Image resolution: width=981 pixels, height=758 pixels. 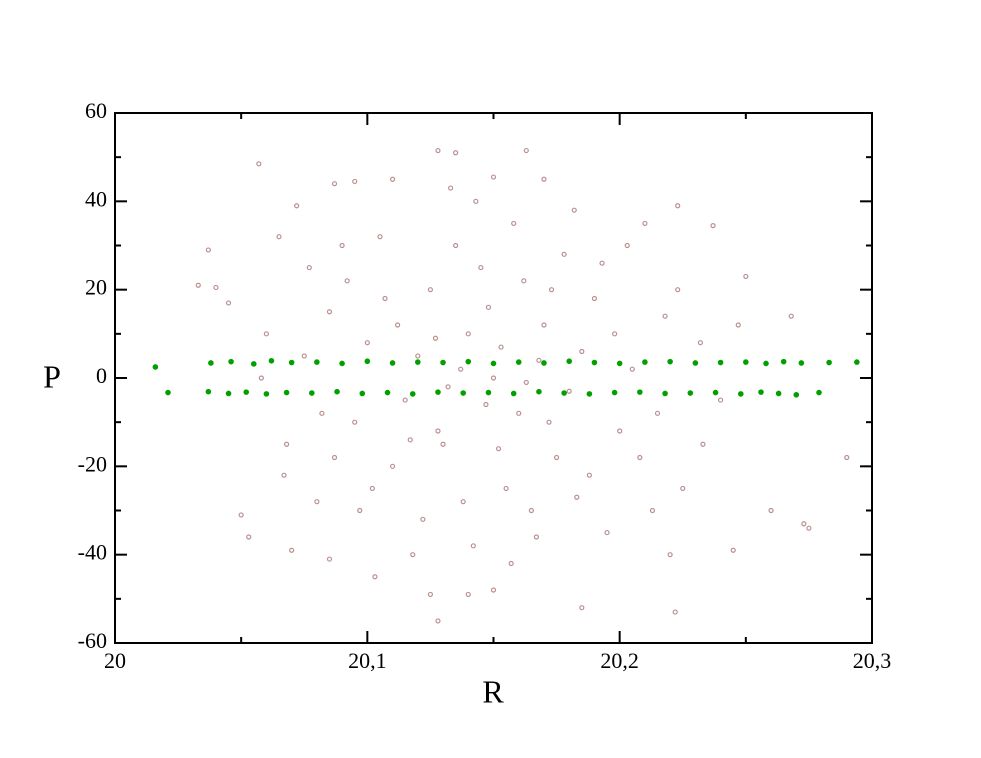 I want to click on y-tick-label: 40, so click(x=96, y=198).